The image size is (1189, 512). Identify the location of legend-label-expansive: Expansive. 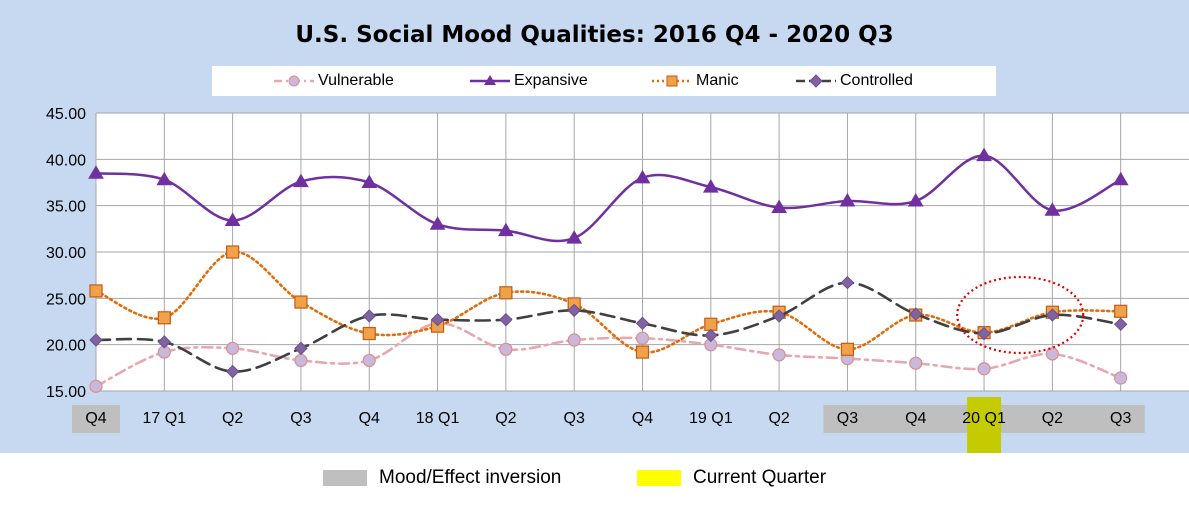
(551, 80).